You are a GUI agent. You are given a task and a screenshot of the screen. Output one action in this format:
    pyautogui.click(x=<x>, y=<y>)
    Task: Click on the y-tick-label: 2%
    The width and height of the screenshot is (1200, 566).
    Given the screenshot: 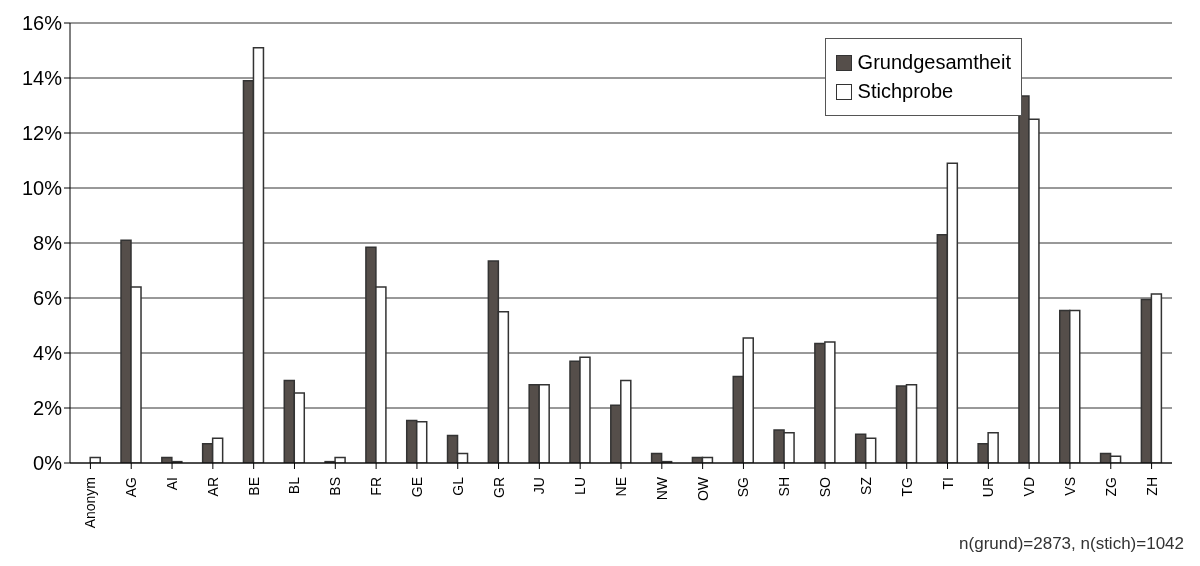 What is the action you would take?
    pyautogui.click(x=48, y=408)
    